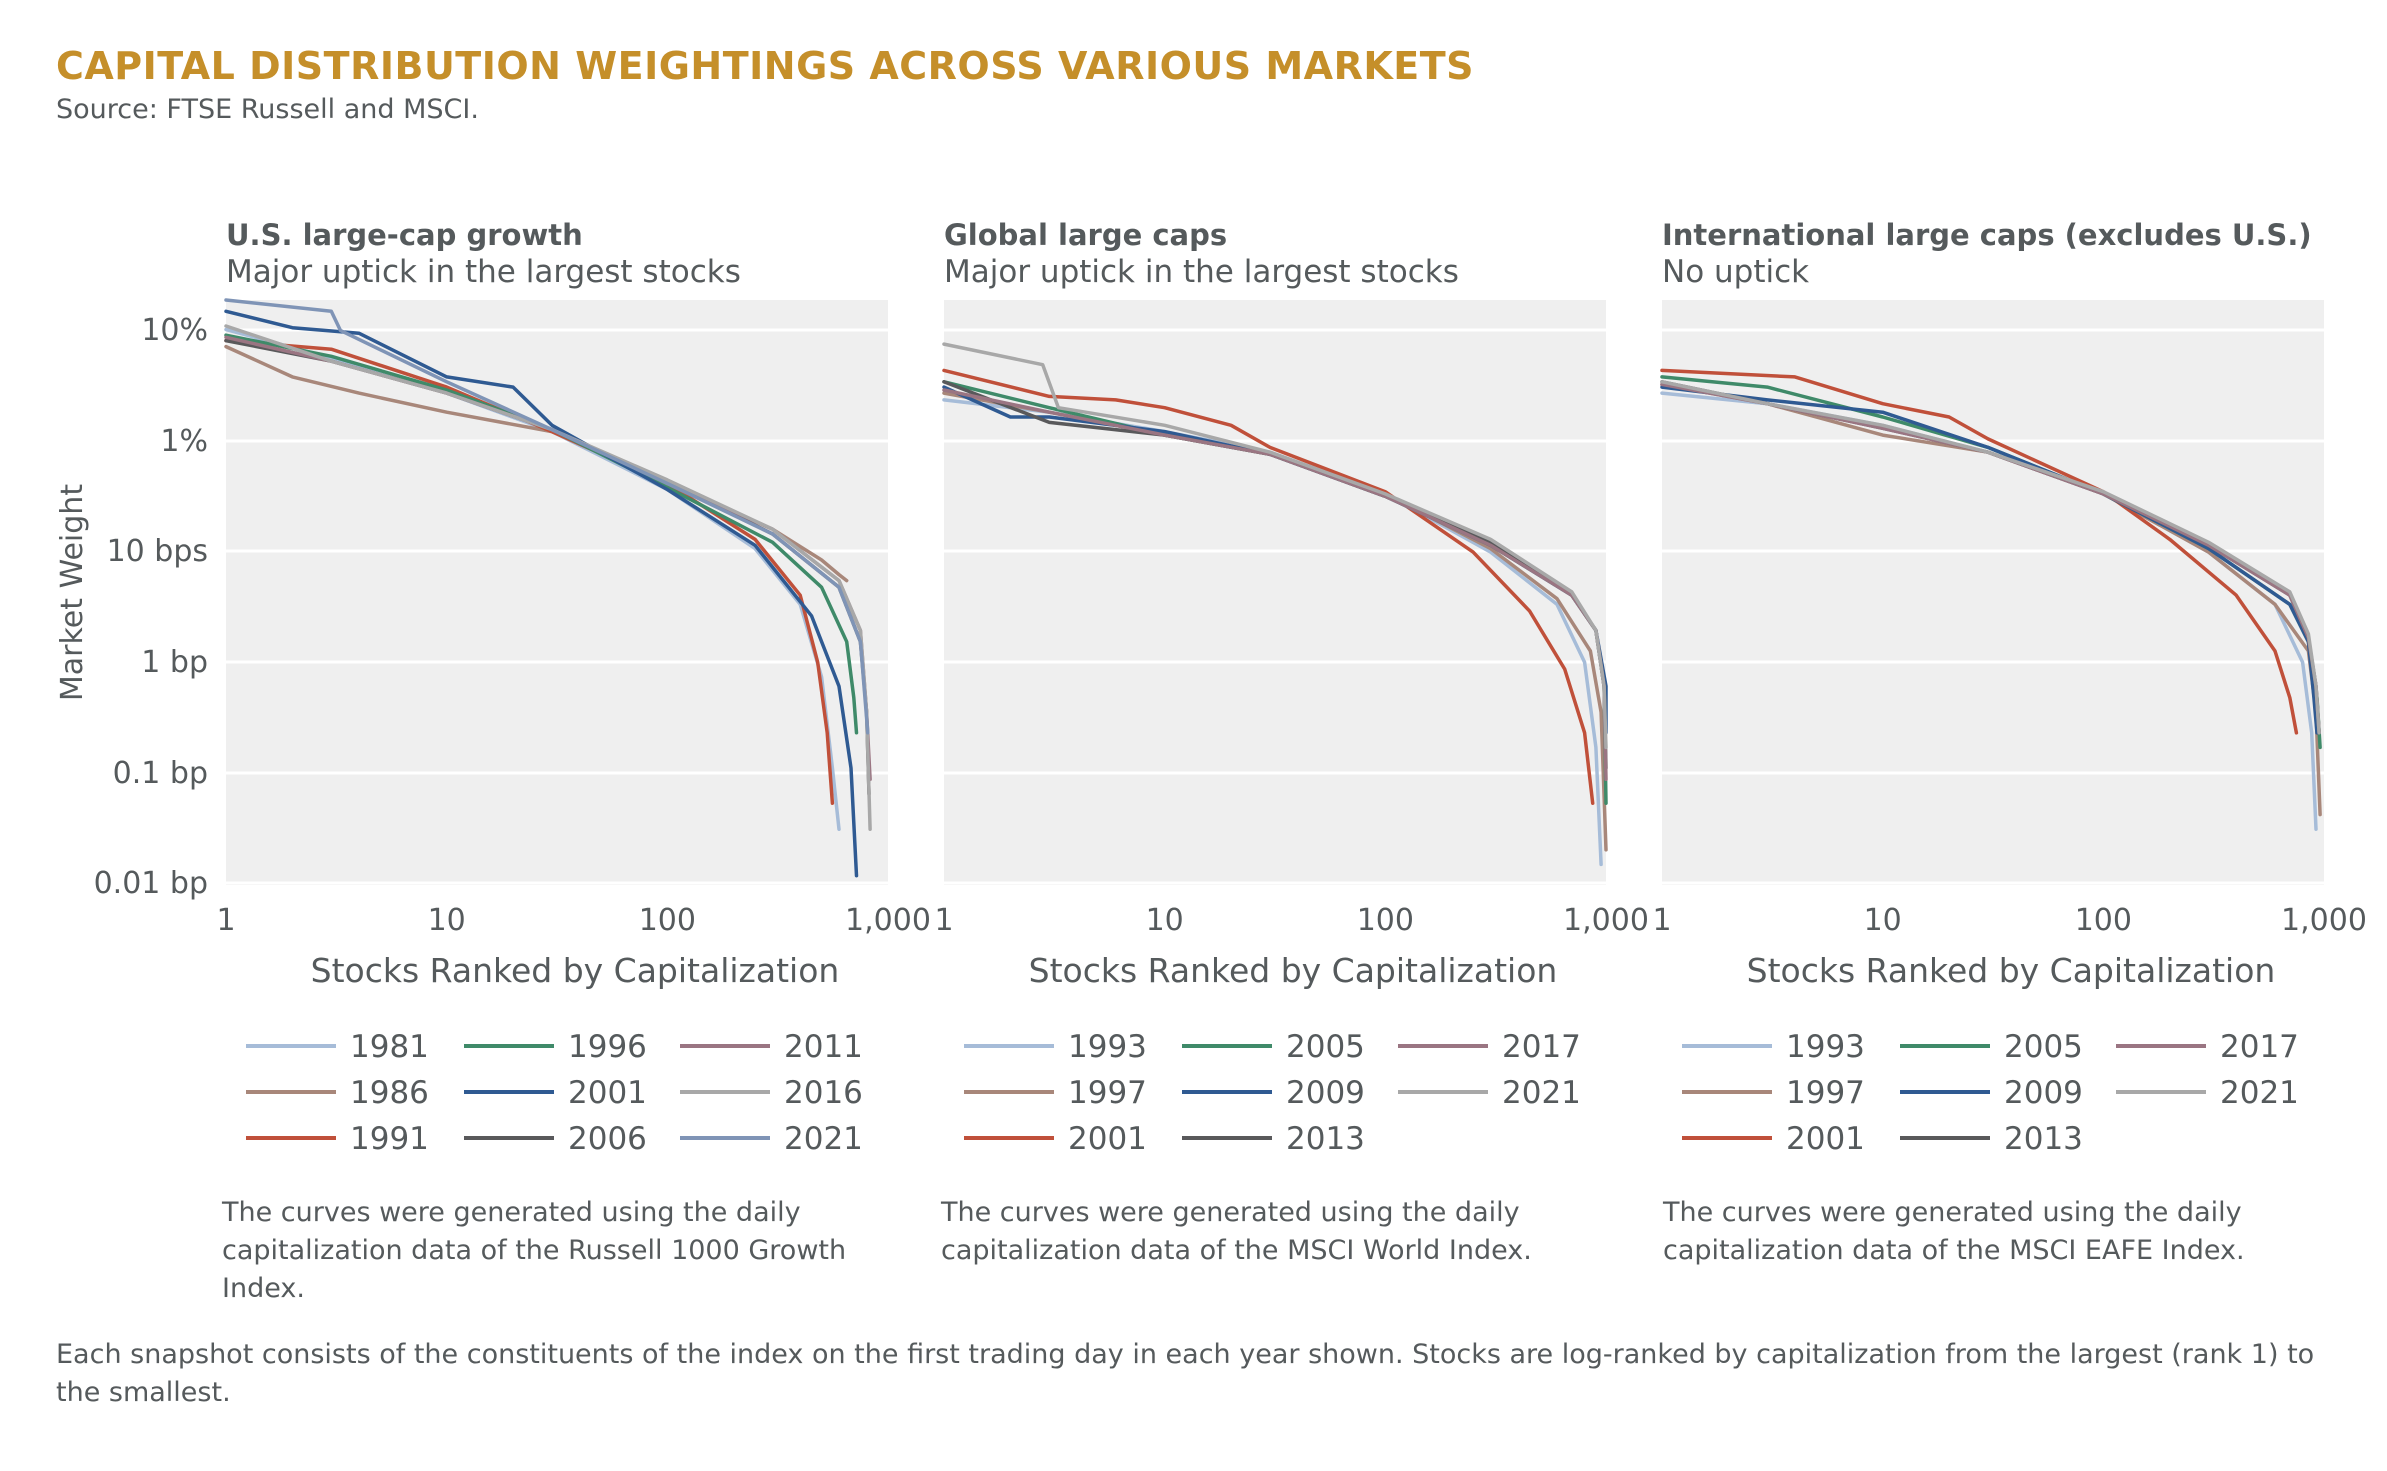 Image resolution: width=2387 pixels, height=1471 pixels. I want to click on legend-label: 1996, so click(607, 1047).